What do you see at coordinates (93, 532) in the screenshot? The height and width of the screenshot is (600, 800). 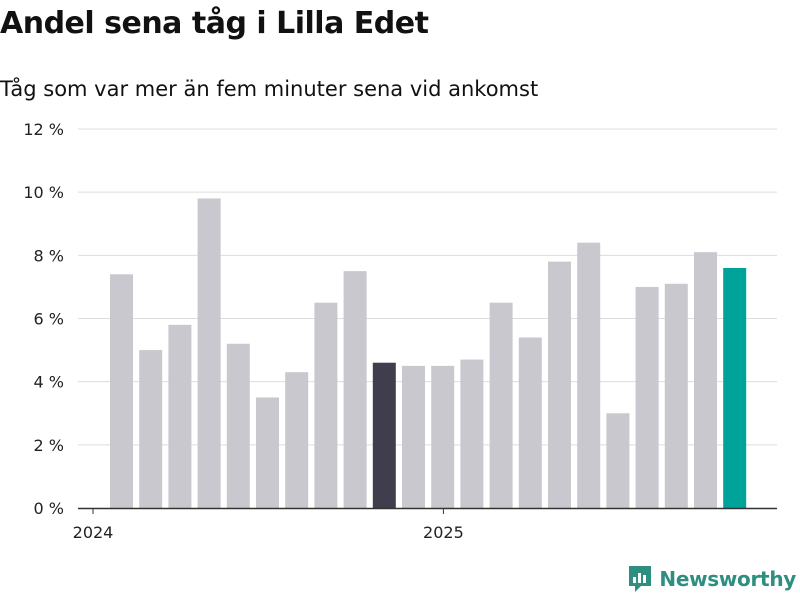 I see `x-tick-label: 2024` at bounding box center [93, 532].